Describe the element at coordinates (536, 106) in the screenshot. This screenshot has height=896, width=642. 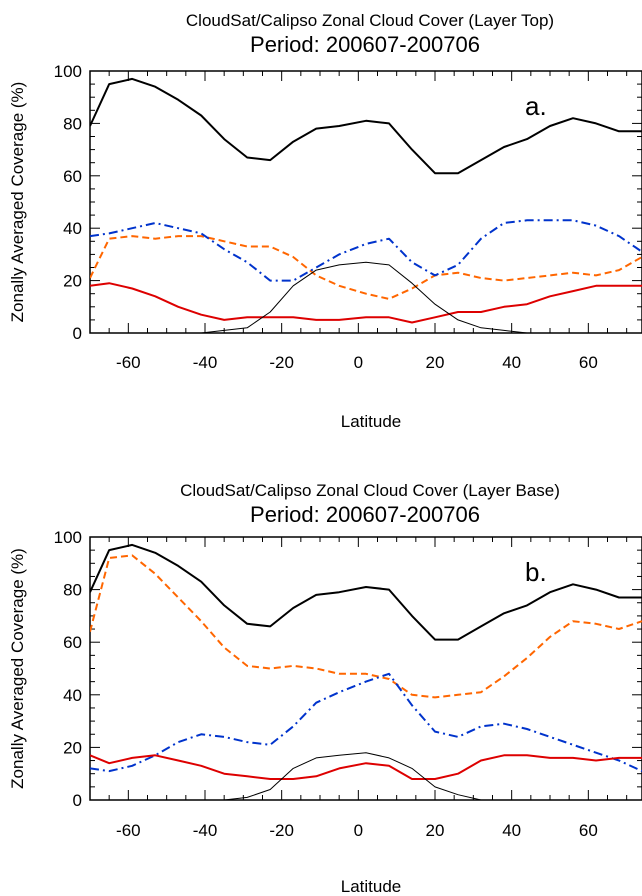
I see `panel-label: a.` at that location.